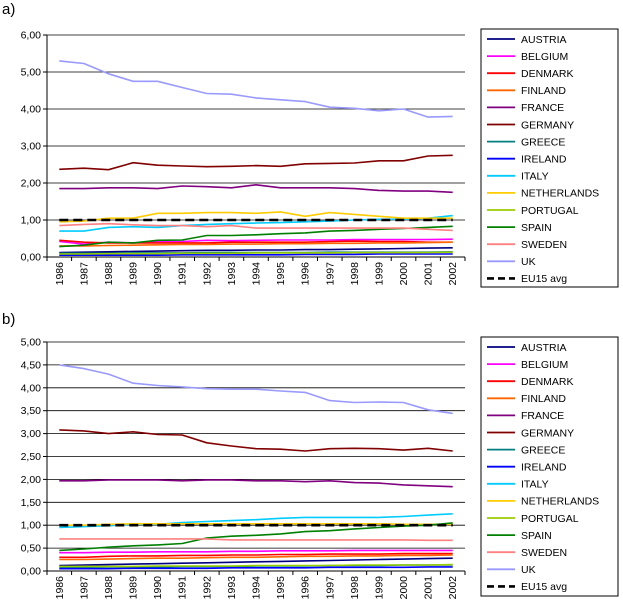 The width and height of the screenshot is (623, 604). I want to click on x-tick-label: 1992, so click(207, 588).